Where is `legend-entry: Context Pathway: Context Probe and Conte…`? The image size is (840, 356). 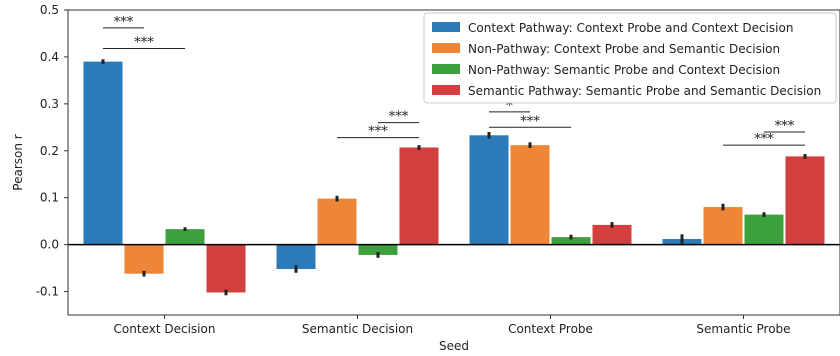 legend-entry: Context Pathway: Context Probe and Conte… is located at coordinates (630, 28).